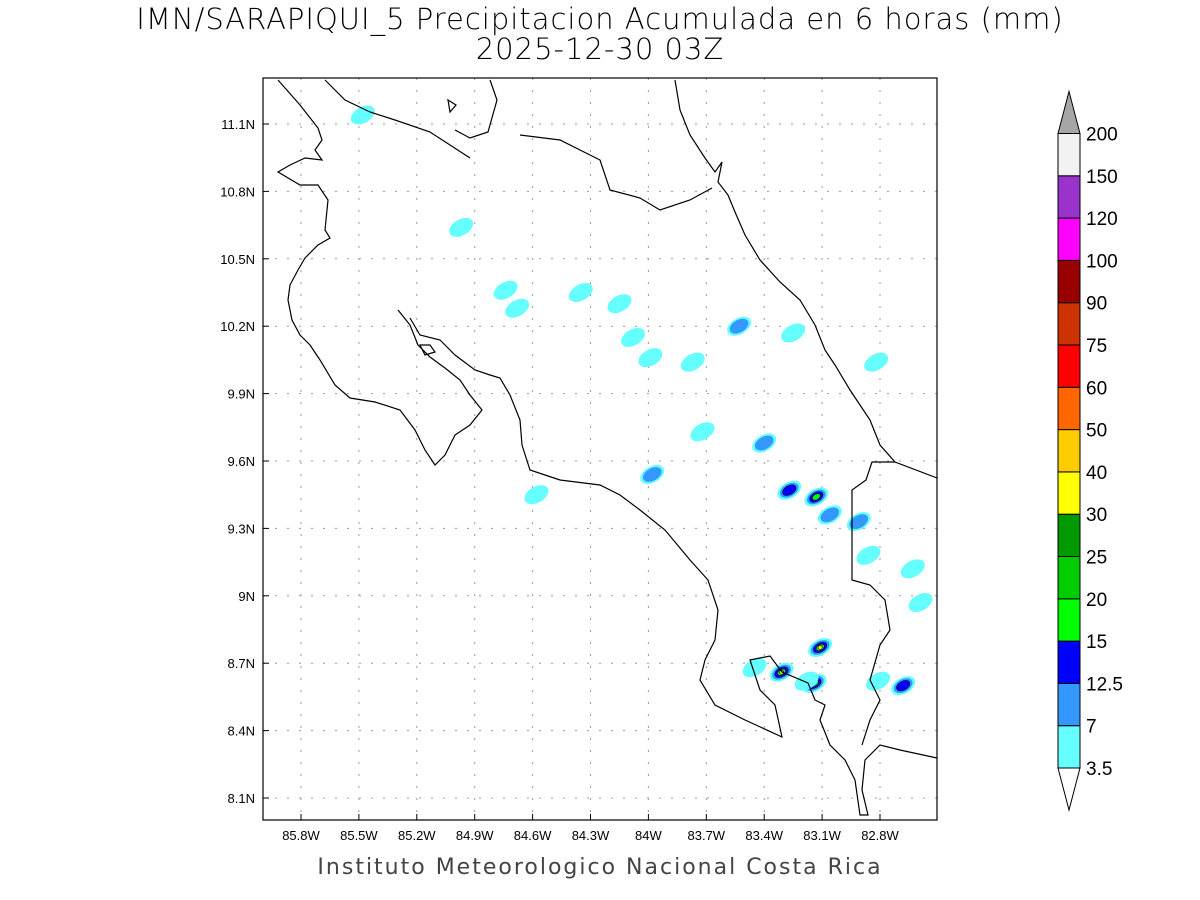 The image size is (1200, 900). I want to click on lat-tick-label: 8.7N, so click(241, 663).